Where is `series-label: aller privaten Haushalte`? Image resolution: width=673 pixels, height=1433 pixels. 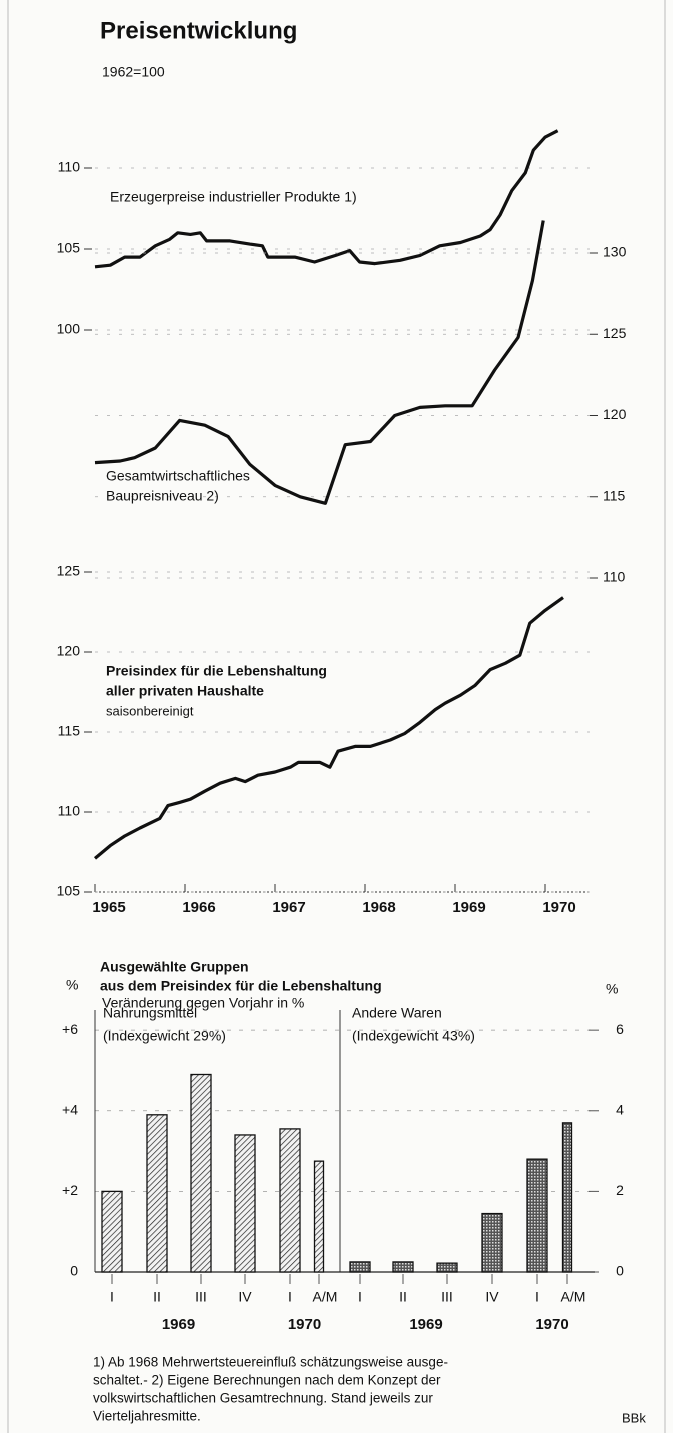 series-label: aller privaten Haushalte is located at coordinates (185, 691).